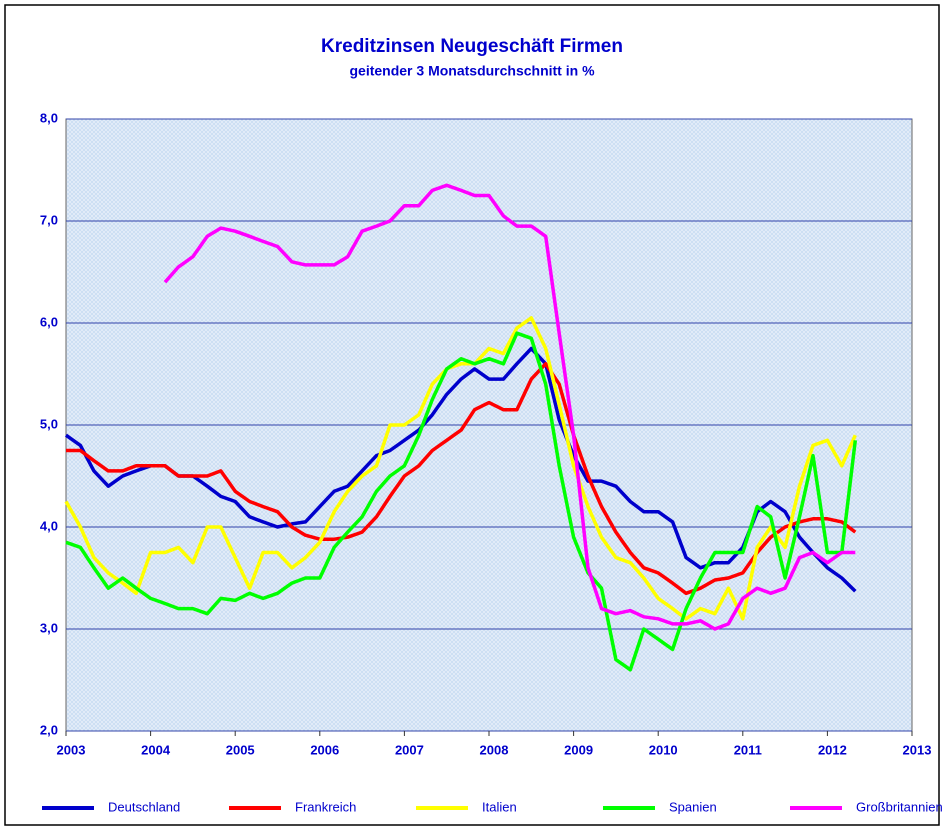 This screenshot has width=945, height=831. Describe the element at coordinates (324, 749) in the screenshot. I see `x-tick-label: 2006` at that location.